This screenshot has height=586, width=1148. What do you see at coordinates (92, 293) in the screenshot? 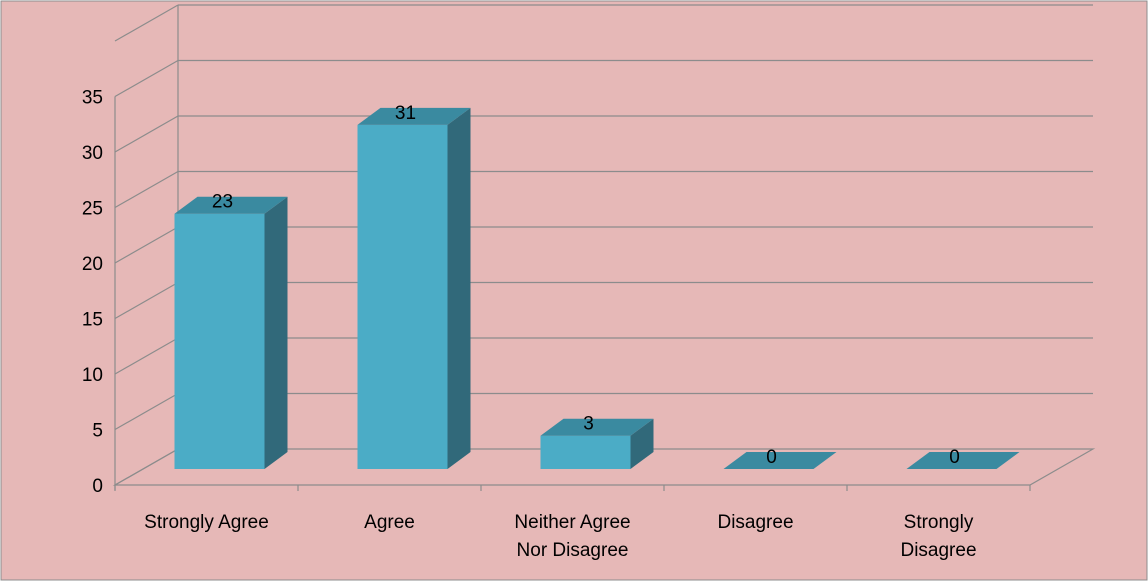
I see `y-tick-labels: 0 5 10 15 20 25 30 35` at bounding box center [92, 293].